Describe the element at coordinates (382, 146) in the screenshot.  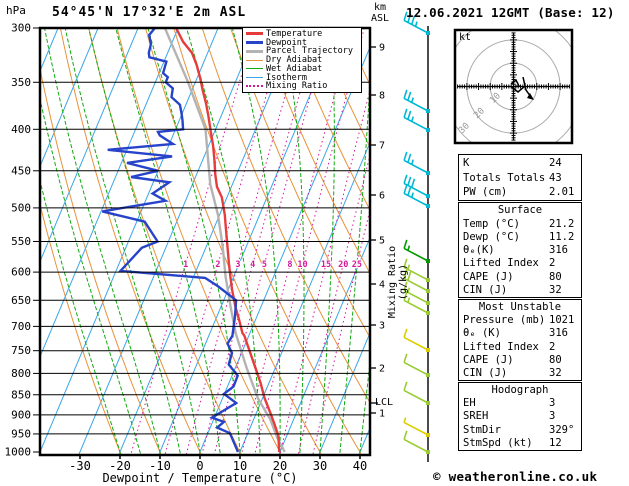
I see `km-tick-label: 7` at that location.